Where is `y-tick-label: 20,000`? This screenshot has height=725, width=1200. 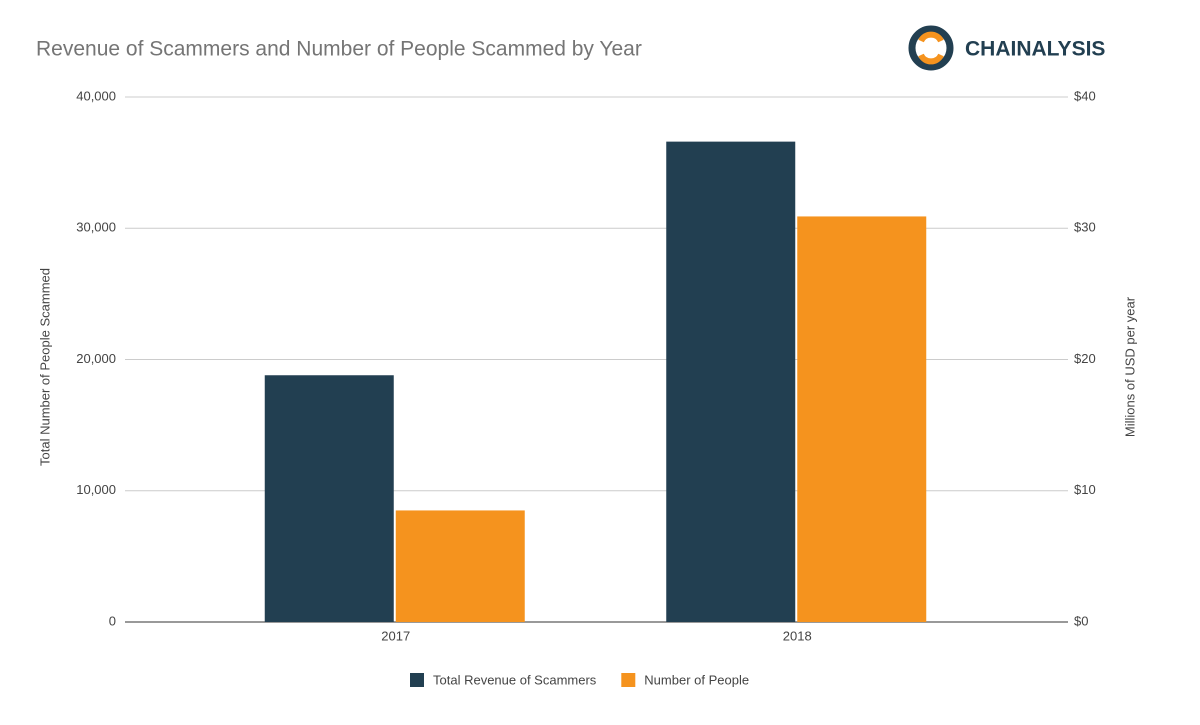
y-tick-label: 20,000 is located at coordinates (96, 358).